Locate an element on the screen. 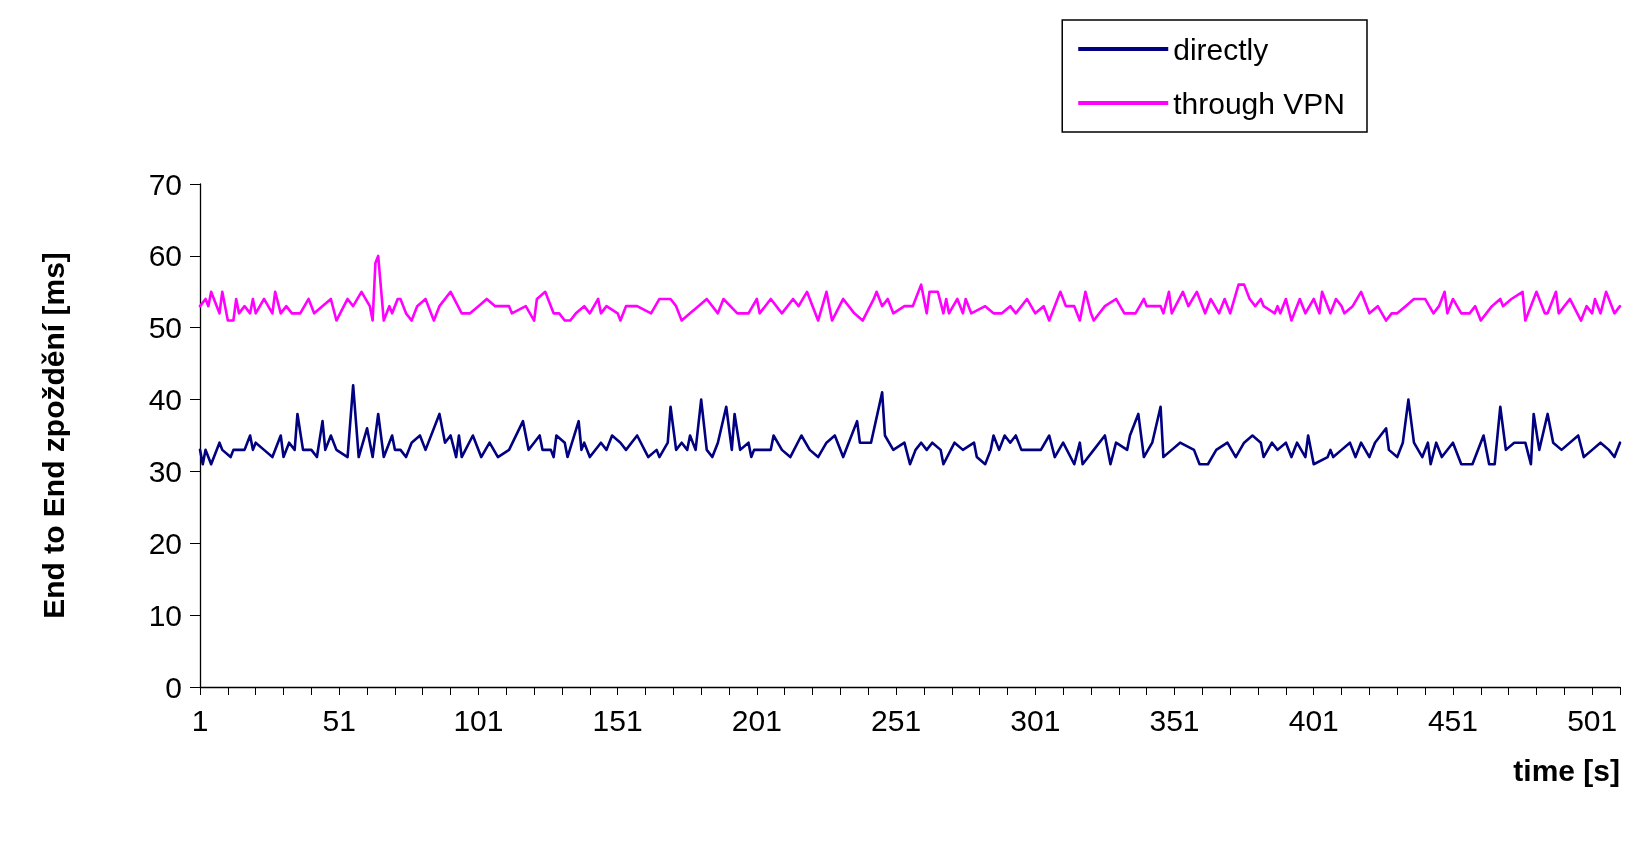 The width and height of the screenshot is (1652, 845). y-tick-label: 50 is located at coordinates (165, 328).